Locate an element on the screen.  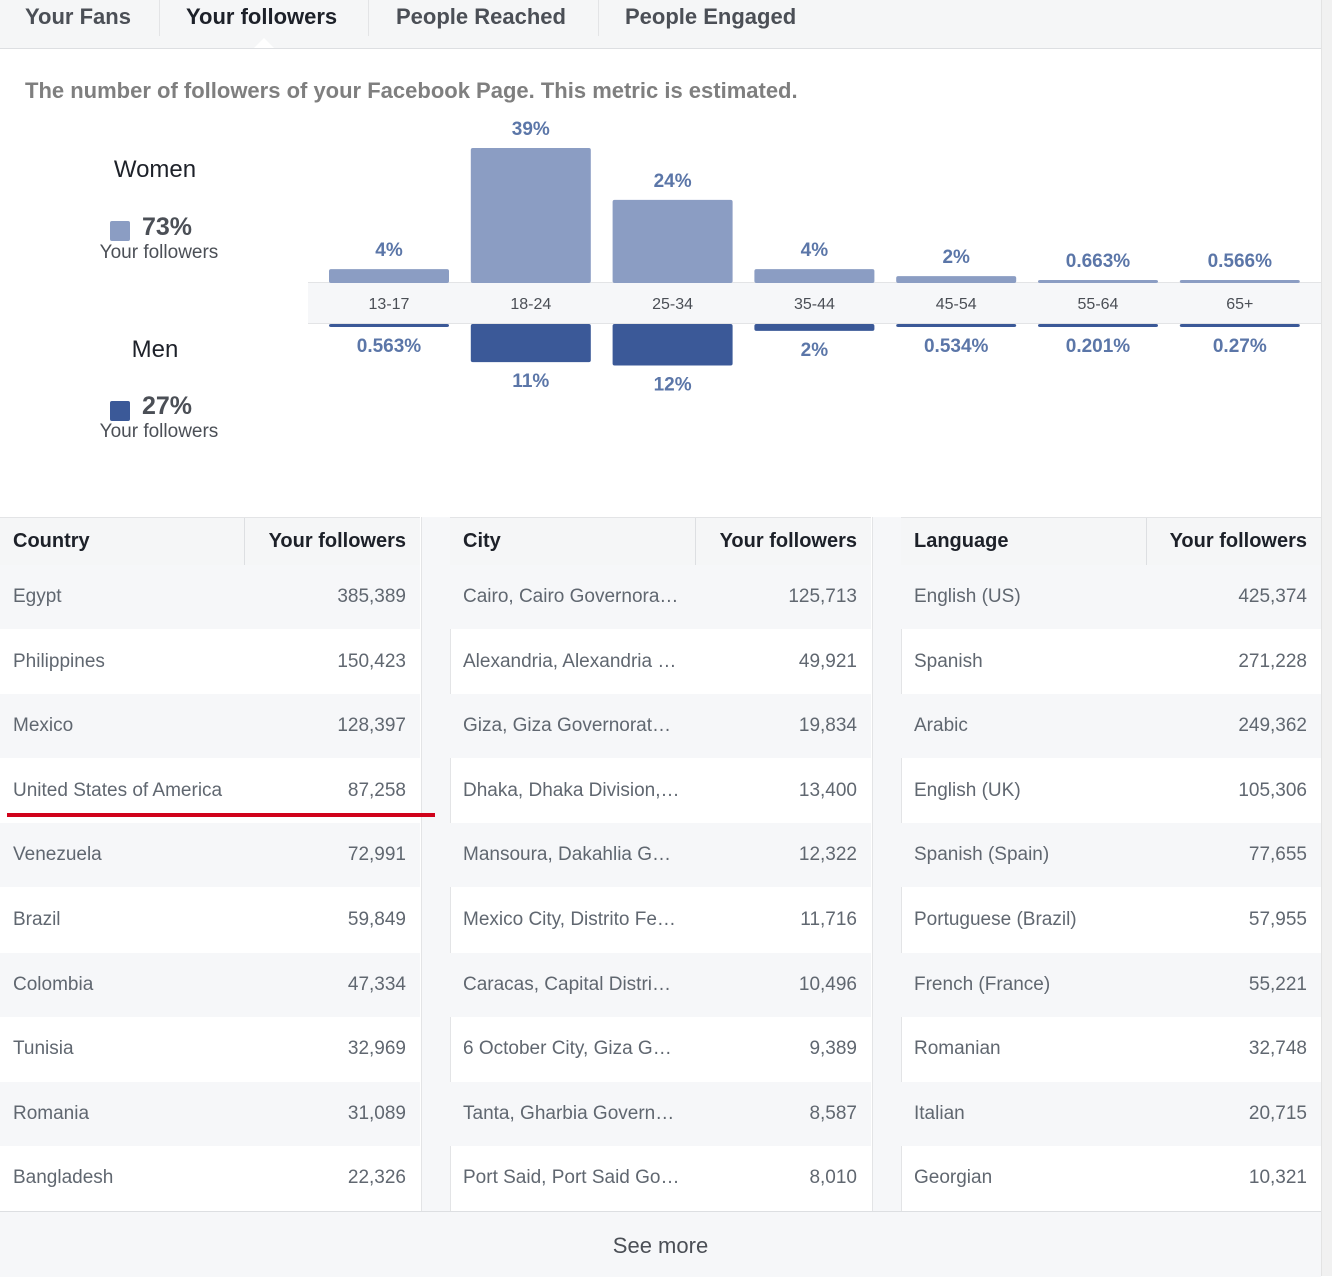
country-name: Philippines is located at coordinates (59, 661).